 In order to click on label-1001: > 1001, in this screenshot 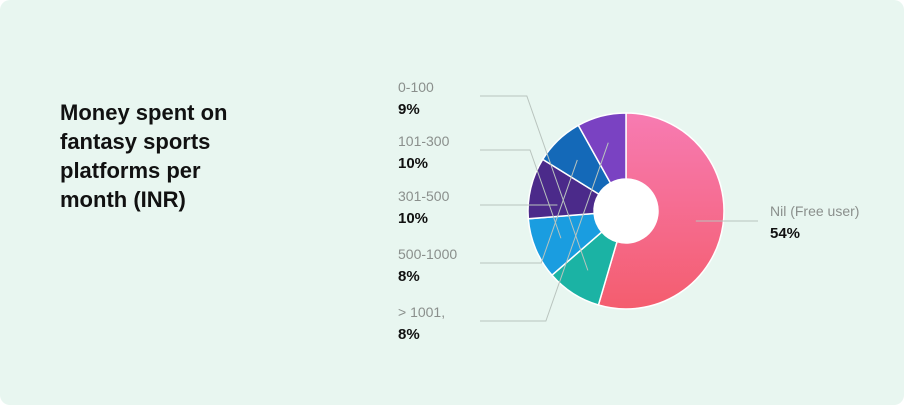, I will do `click(421, 312)`.